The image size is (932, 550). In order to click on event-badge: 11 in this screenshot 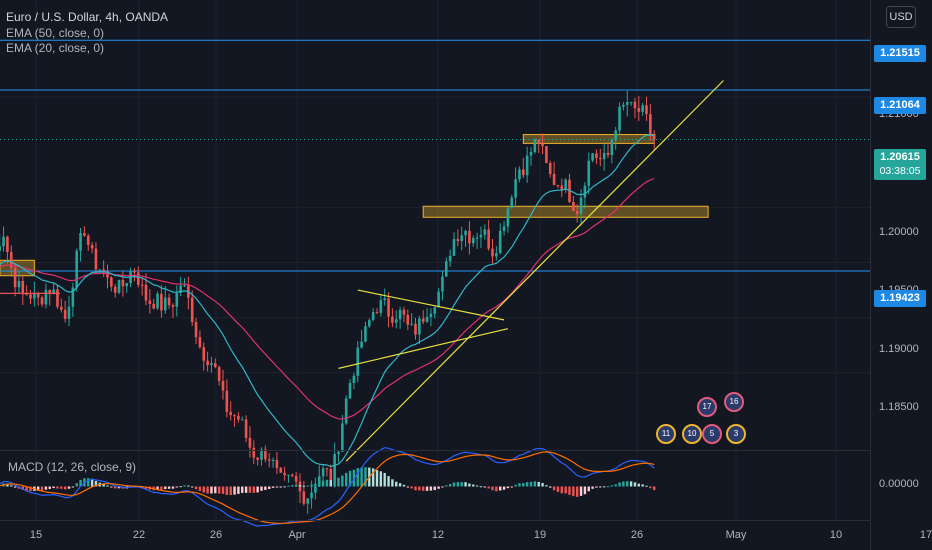, I will do `click(666, 434)`.